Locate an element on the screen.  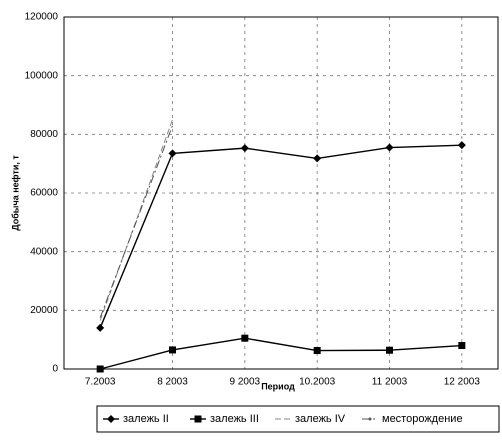
y-tick-label: 80000 is located at coordinates (44, 134).